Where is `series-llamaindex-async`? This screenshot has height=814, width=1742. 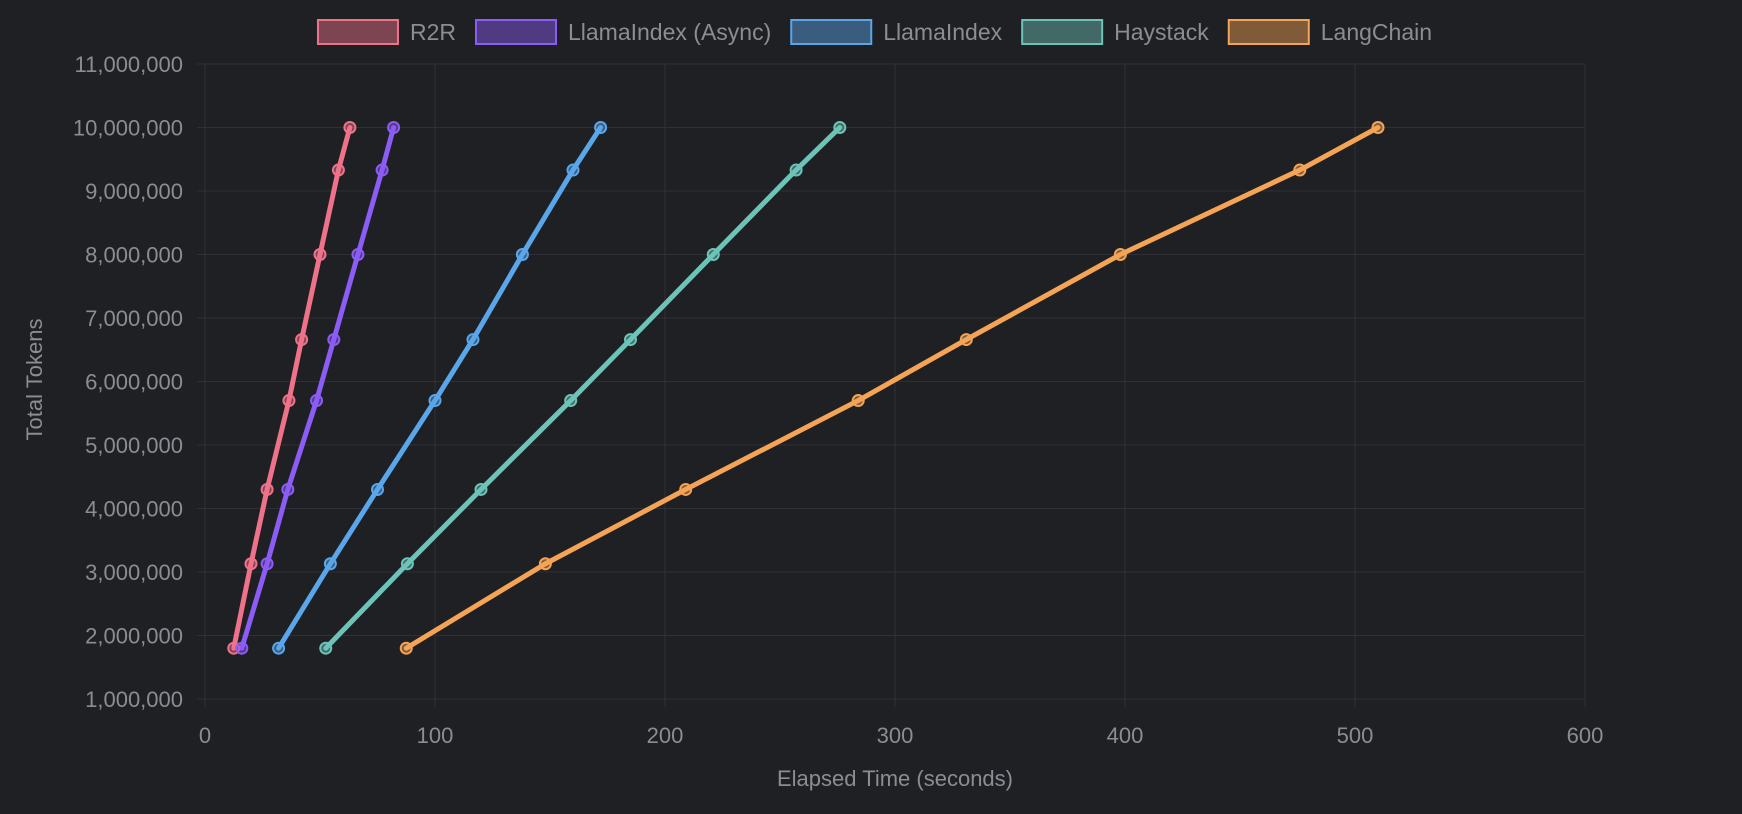
series-llamaindex-async is located at coordinates (318, 388).